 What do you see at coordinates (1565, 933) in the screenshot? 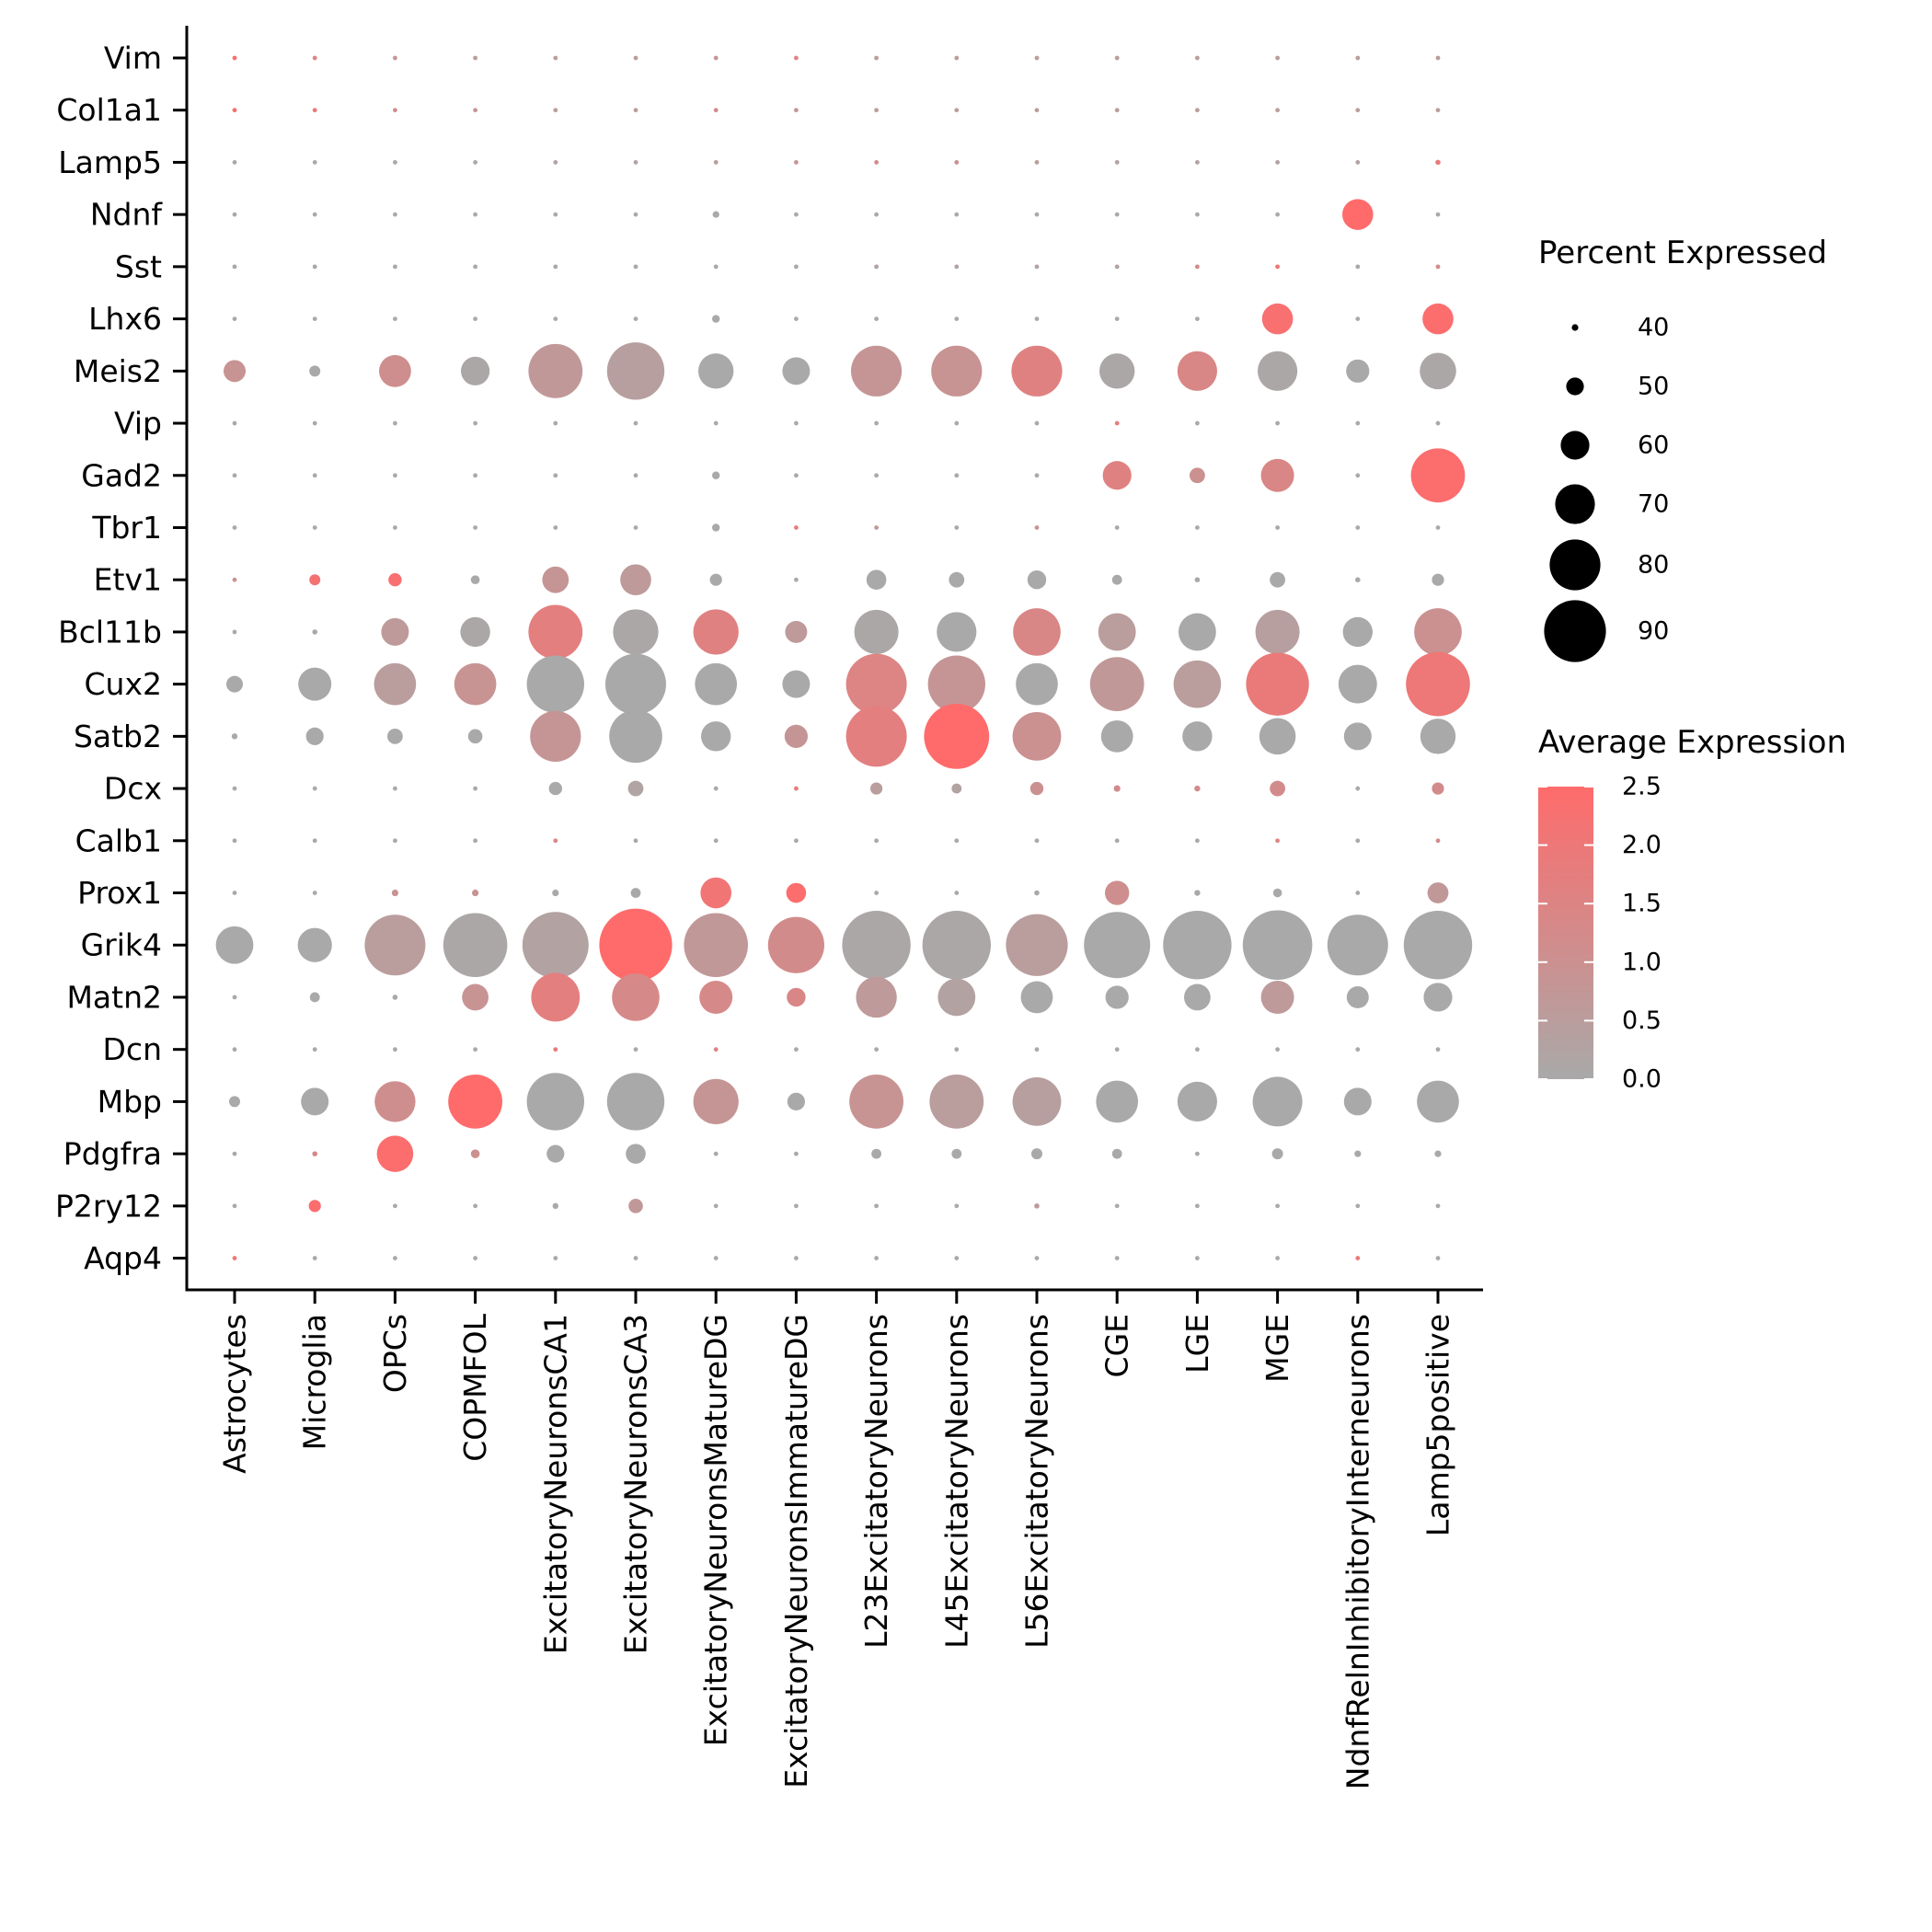
I see `color-legend-bar` at bounding box center [1565, 933].